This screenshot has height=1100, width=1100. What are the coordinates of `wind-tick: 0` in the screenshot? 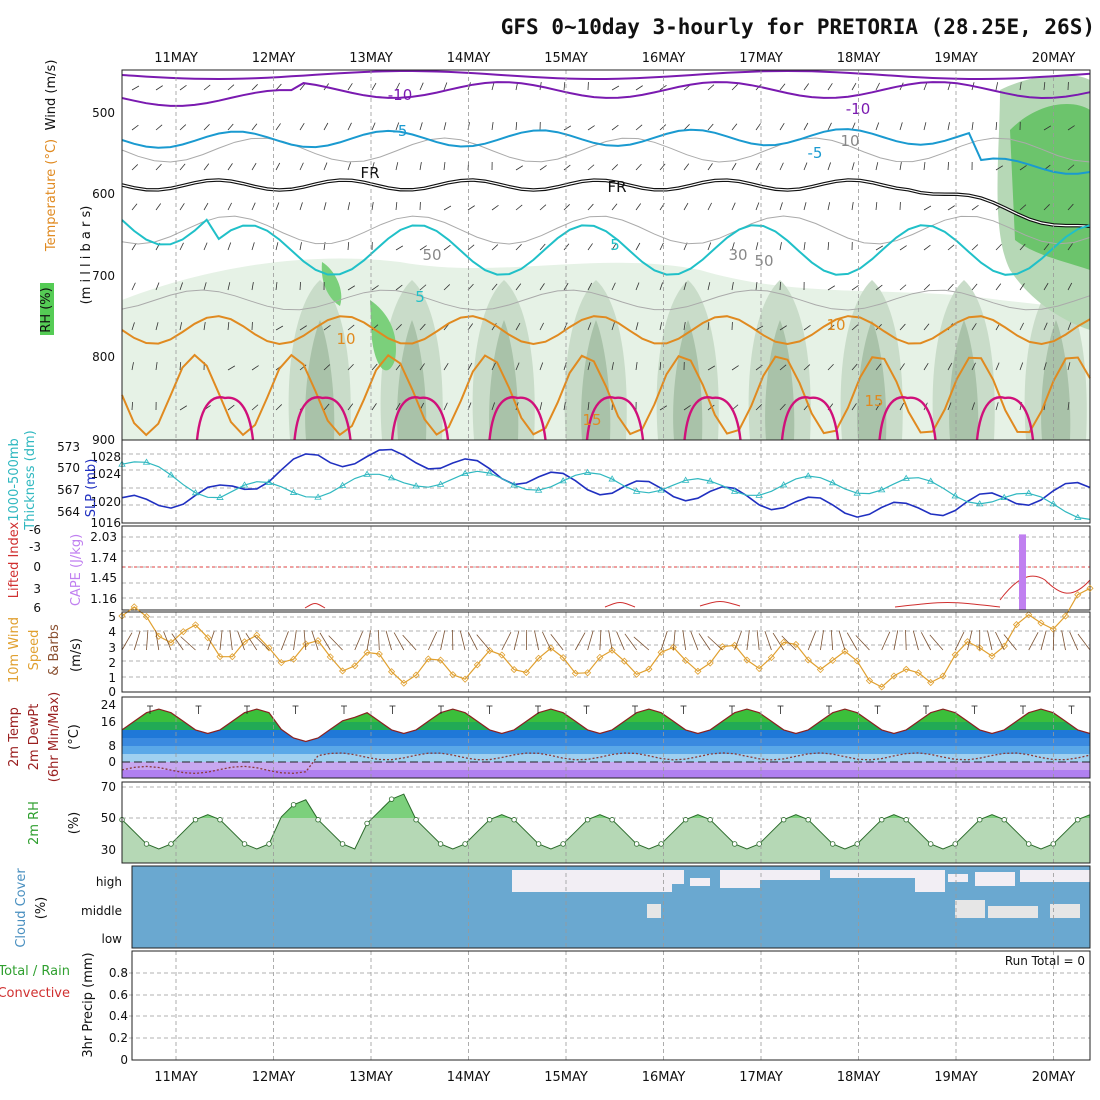 It's located at (112, 692).